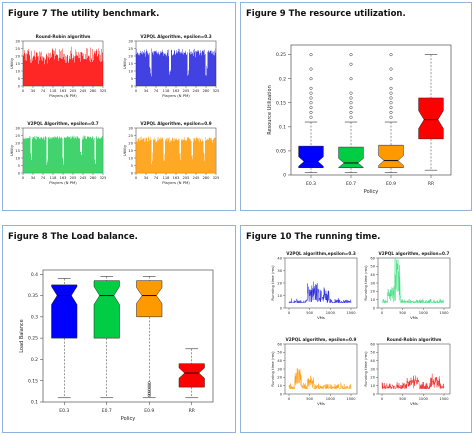 This screenshot has height=435, width=474. I want to click on fig10-chart2-xtick-label: 0, so click(382, 313).